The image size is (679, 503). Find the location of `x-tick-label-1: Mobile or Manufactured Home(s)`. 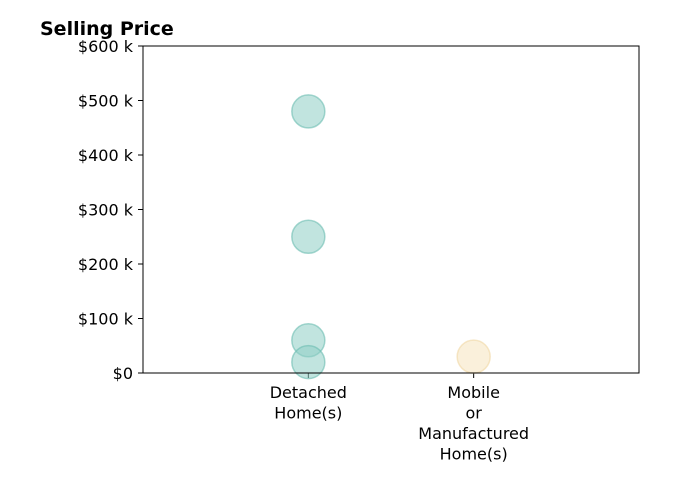

x-tick-label-1: Mobile or Manufactured Home(s) is located at coordinates (473, 423).